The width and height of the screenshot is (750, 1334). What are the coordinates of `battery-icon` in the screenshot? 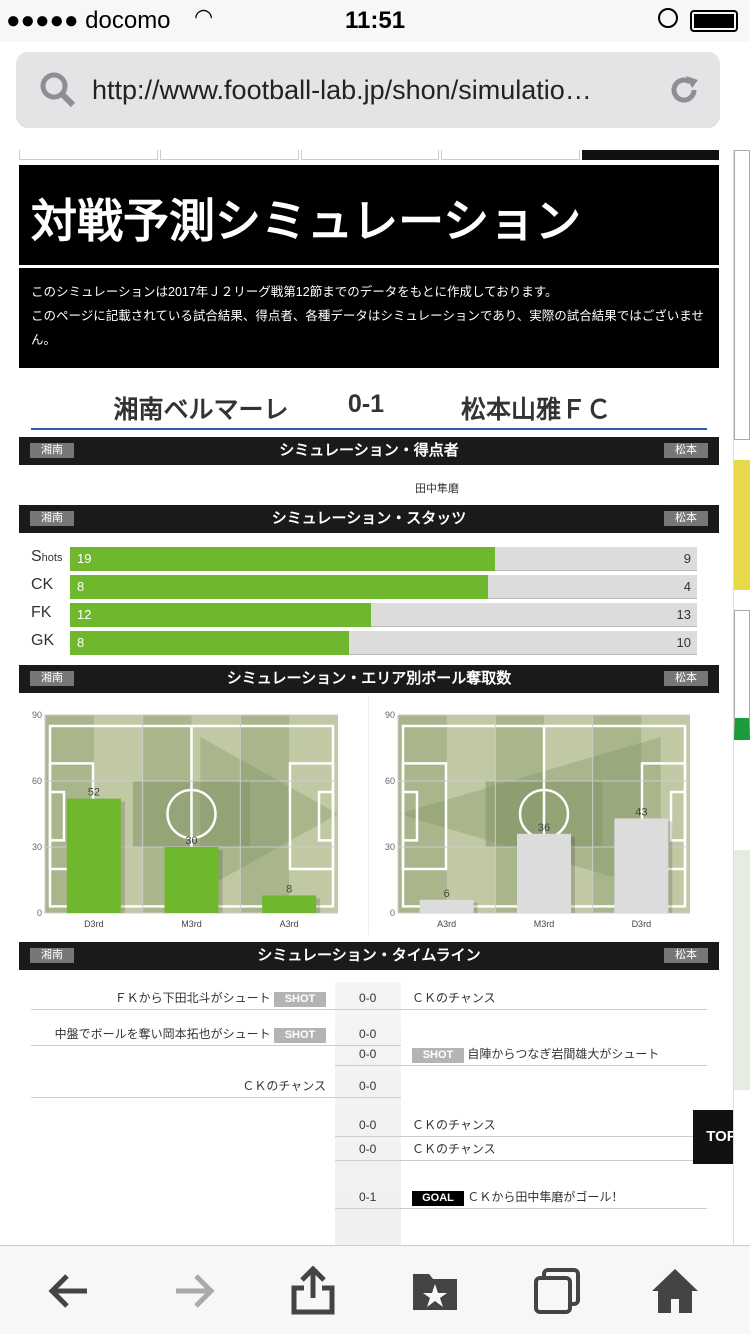 It's located at (714, 21).